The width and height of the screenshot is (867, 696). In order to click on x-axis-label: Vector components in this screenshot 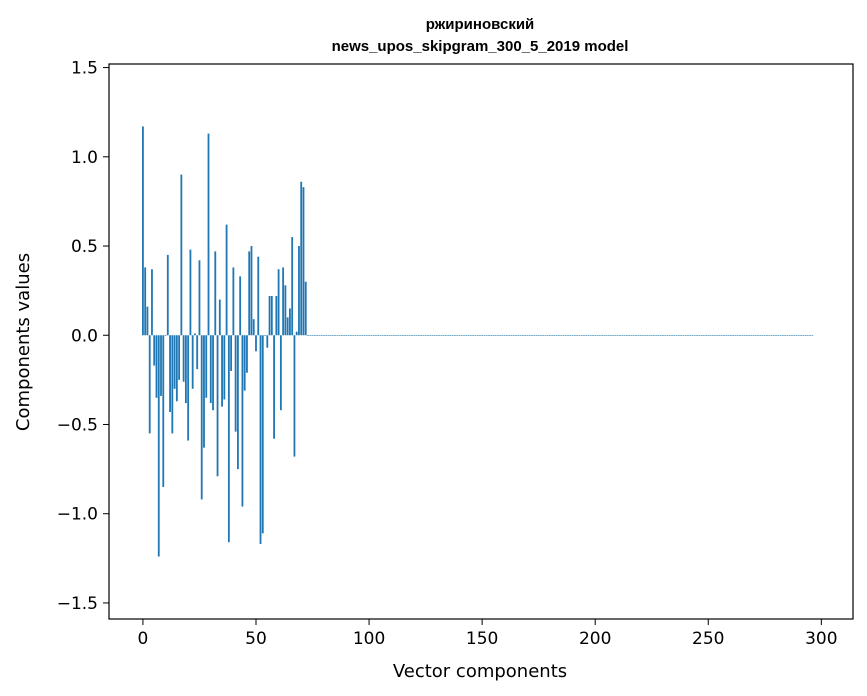, I will do `click(480, 671)`.